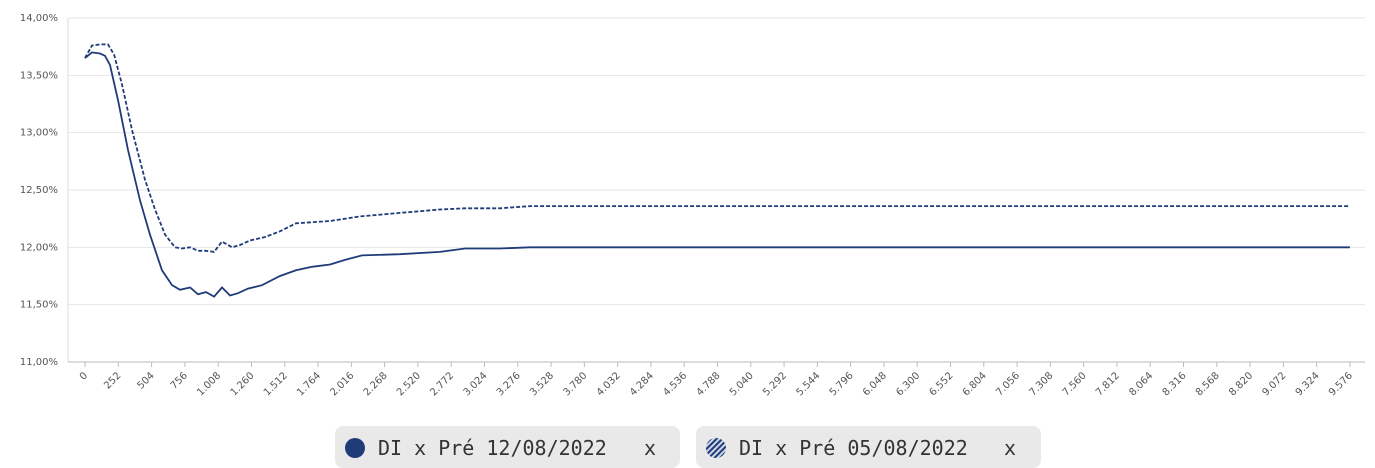 The height and width of the screenshot is (468, 1375). I want to click on x-tick-label: 1.008, so click(209, 384).